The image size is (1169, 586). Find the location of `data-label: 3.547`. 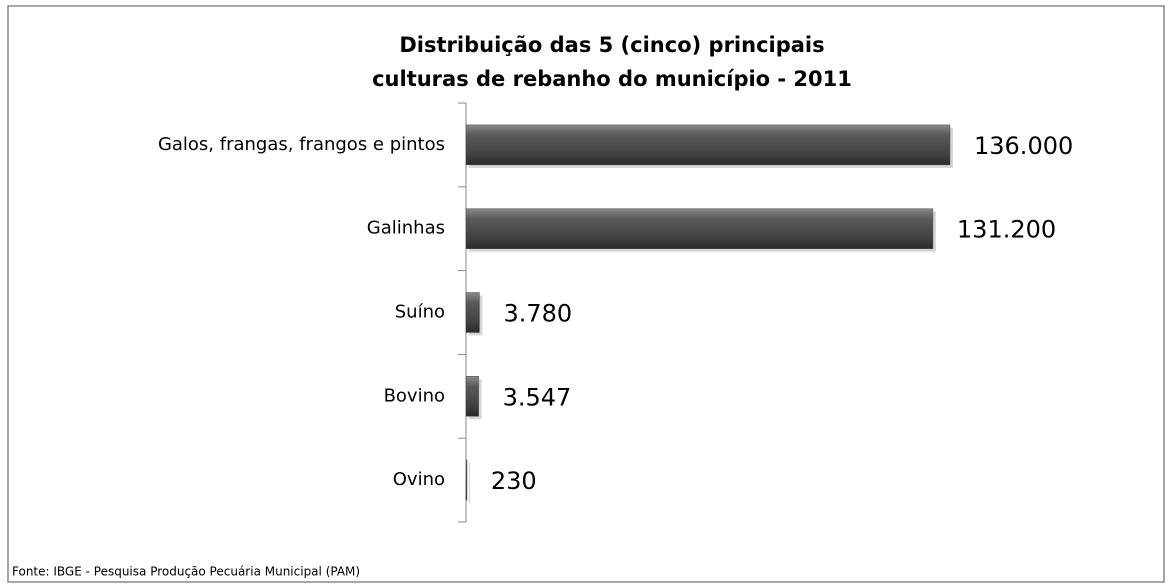

data-label: 3.547 is located at coordinates (537, 397).